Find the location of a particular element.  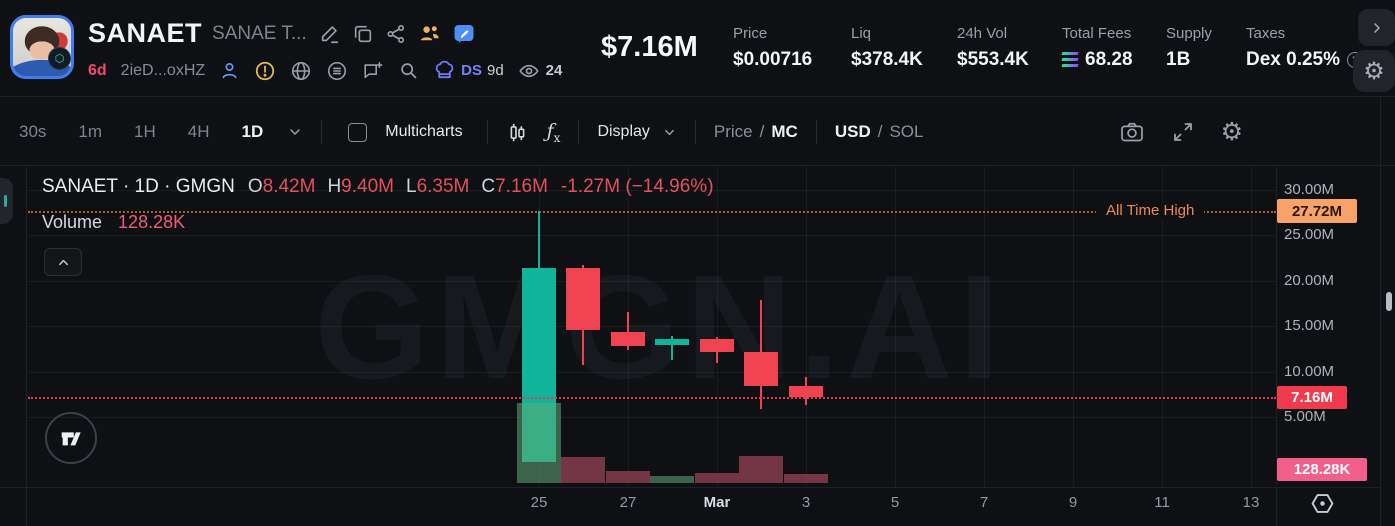

volume-bar is located at coordinates (583, 470).